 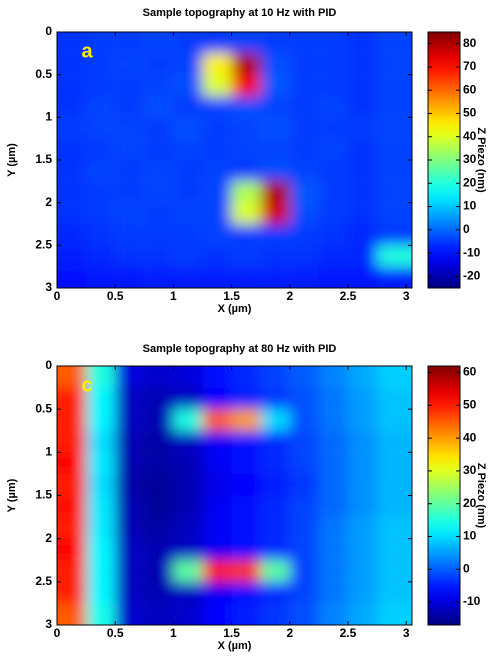 What do you see at coordinates (470, 372) in the screenshot?
I see `colorbar-tick-label: 60` at bounding box center [470, 372].